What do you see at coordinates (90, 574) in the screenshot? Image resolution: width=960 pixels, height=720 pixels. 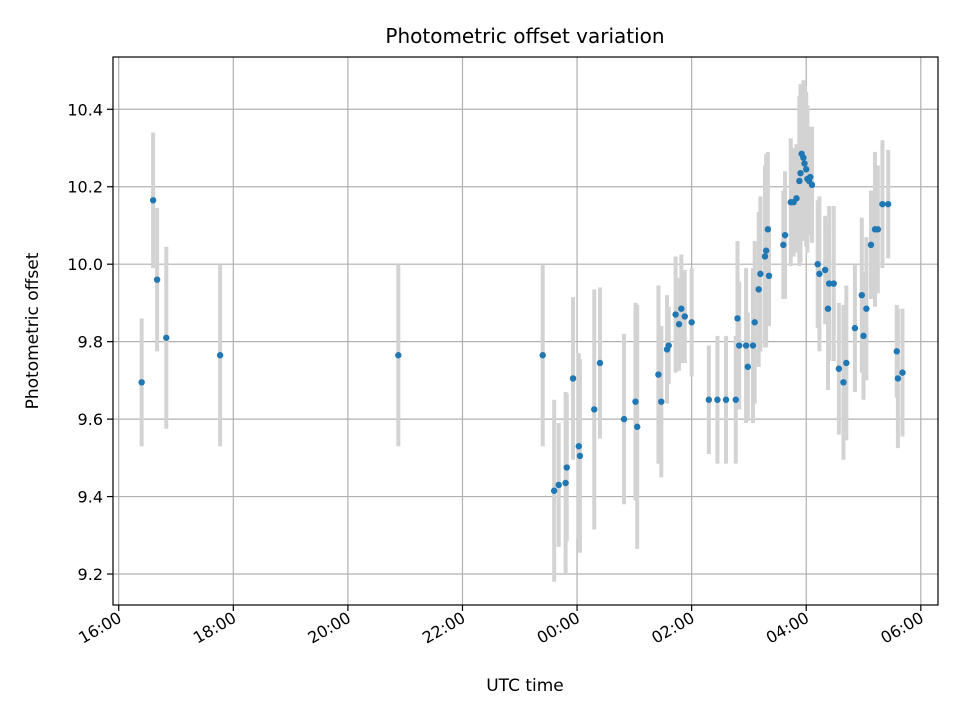 I see `y-tick-label: 9.2` at bounding box center [90, 574].